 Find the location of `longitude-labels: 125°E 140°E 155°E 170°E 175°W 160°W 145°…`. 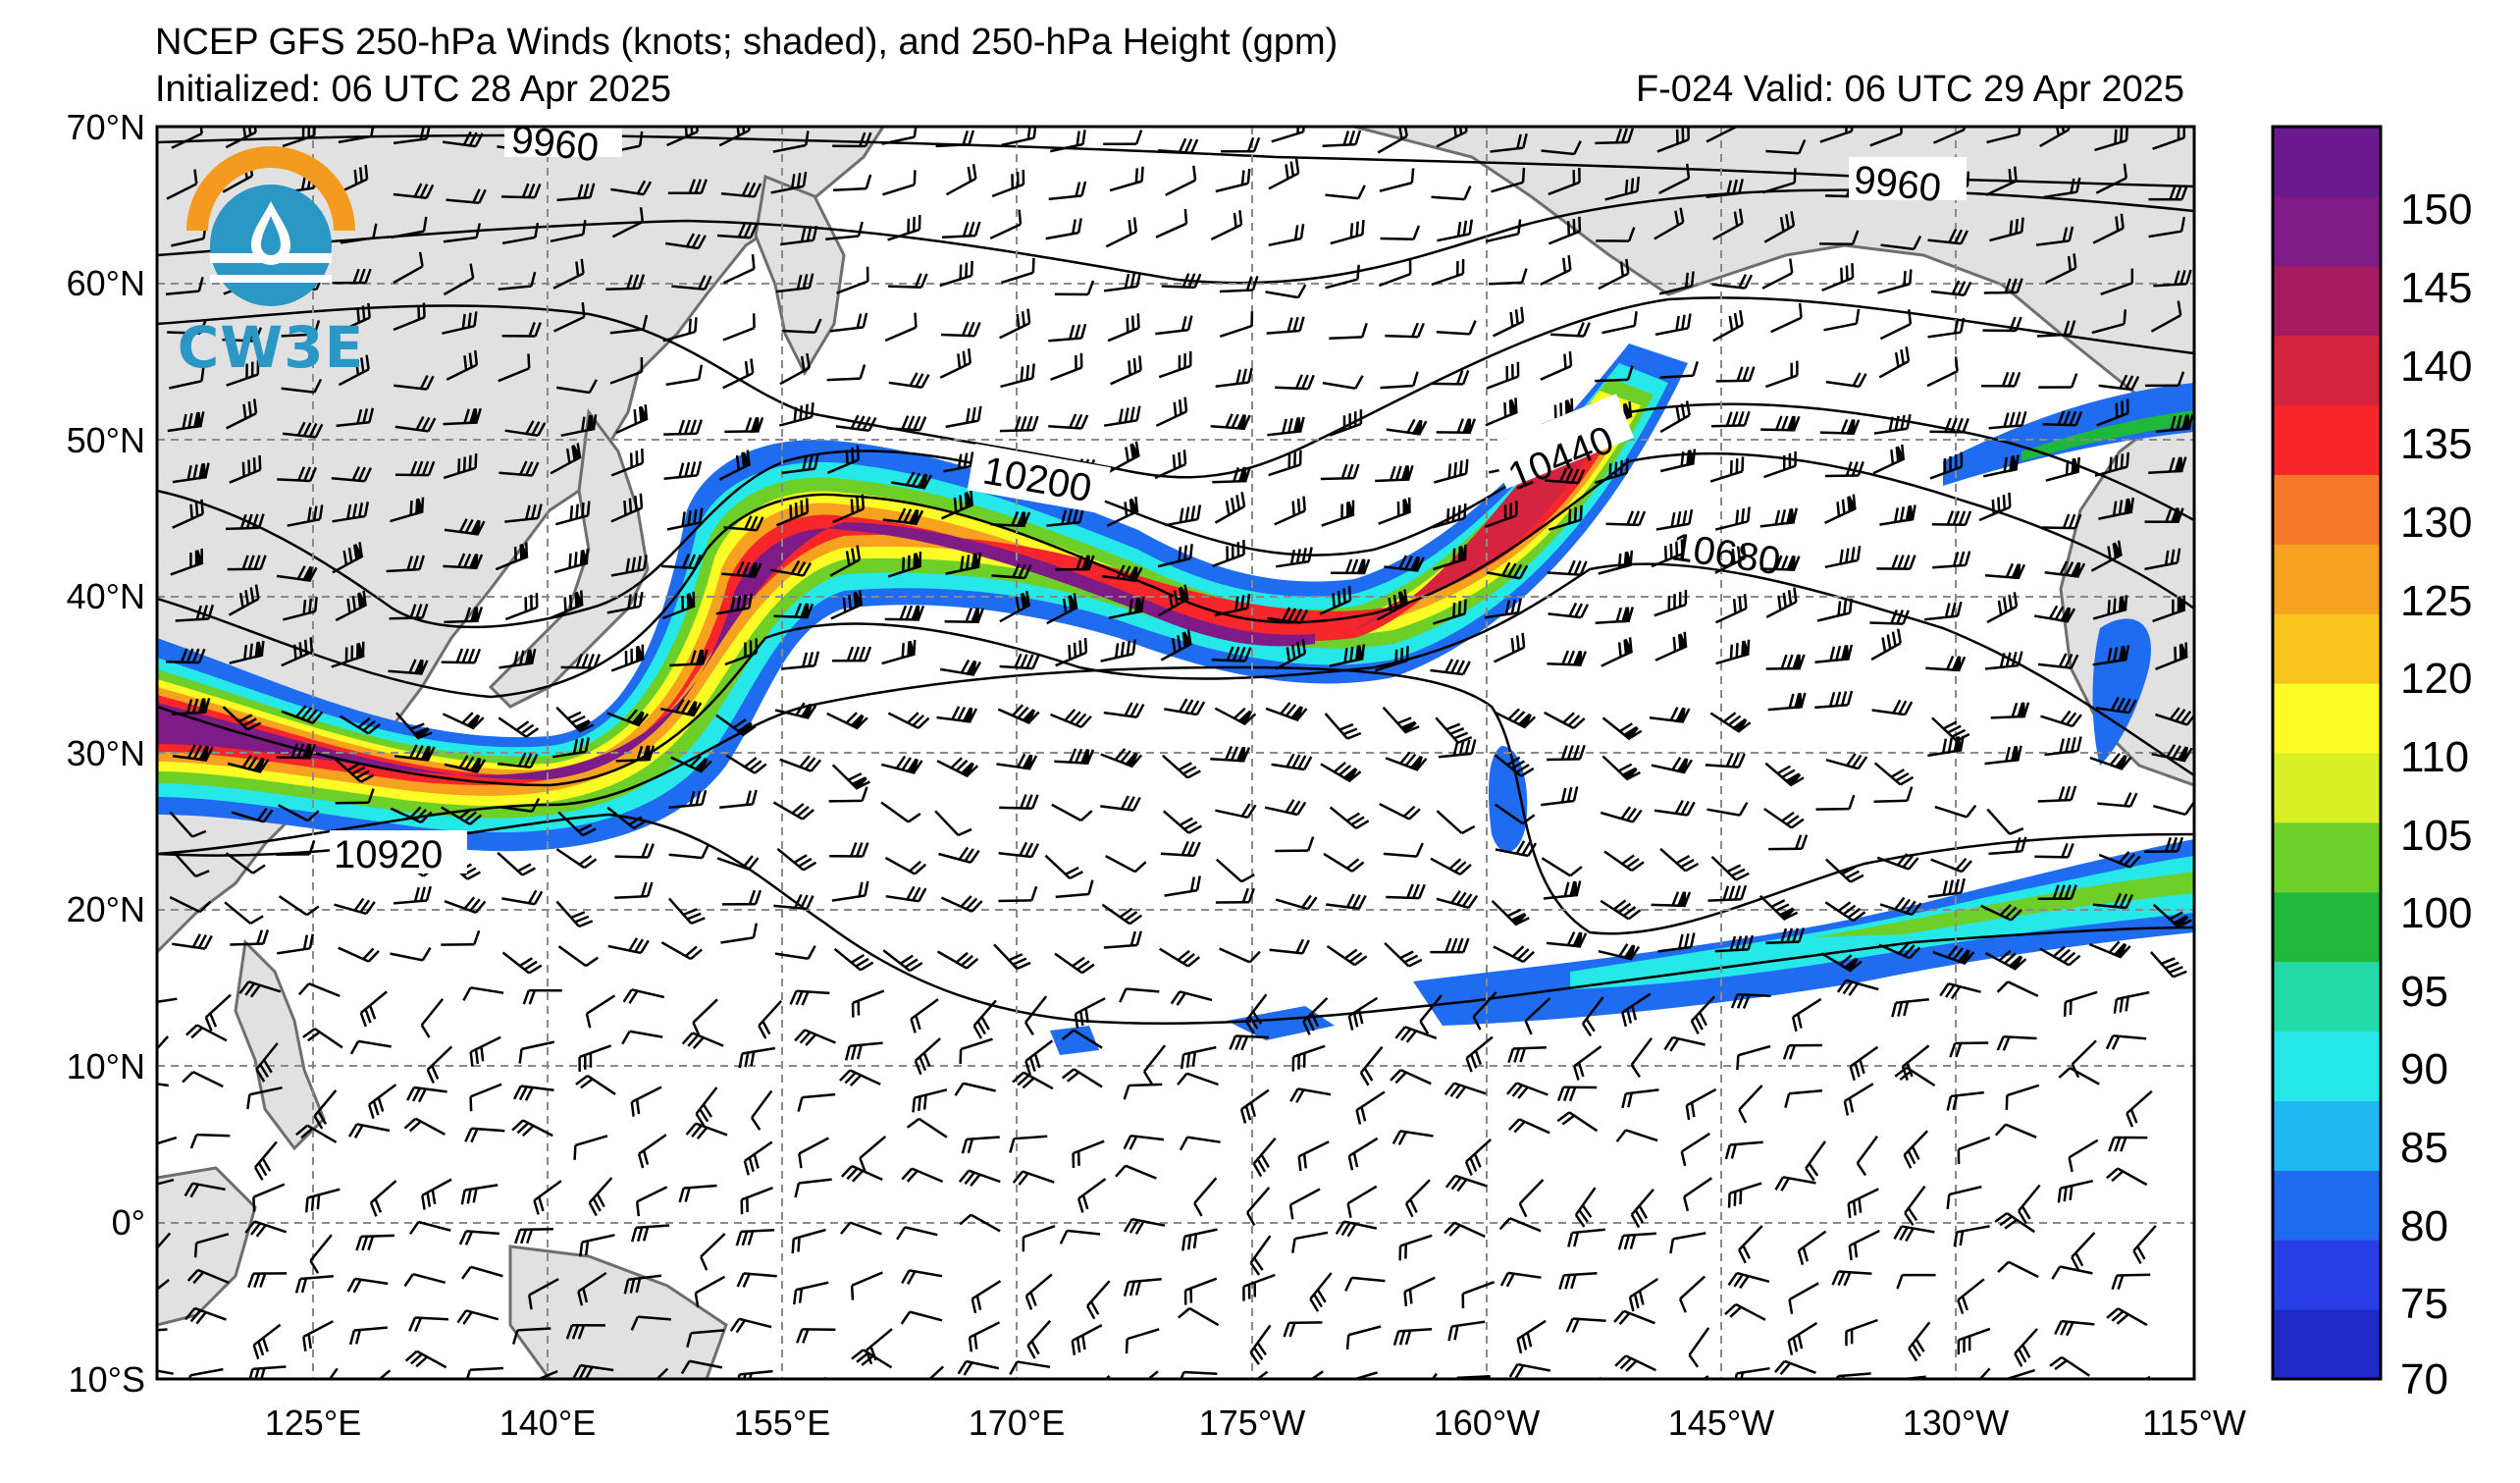

longitude-labels: 125°E 140°E 155°E 170°E 175°W 160°W 145°… is located at coordinates (1255, 1423).